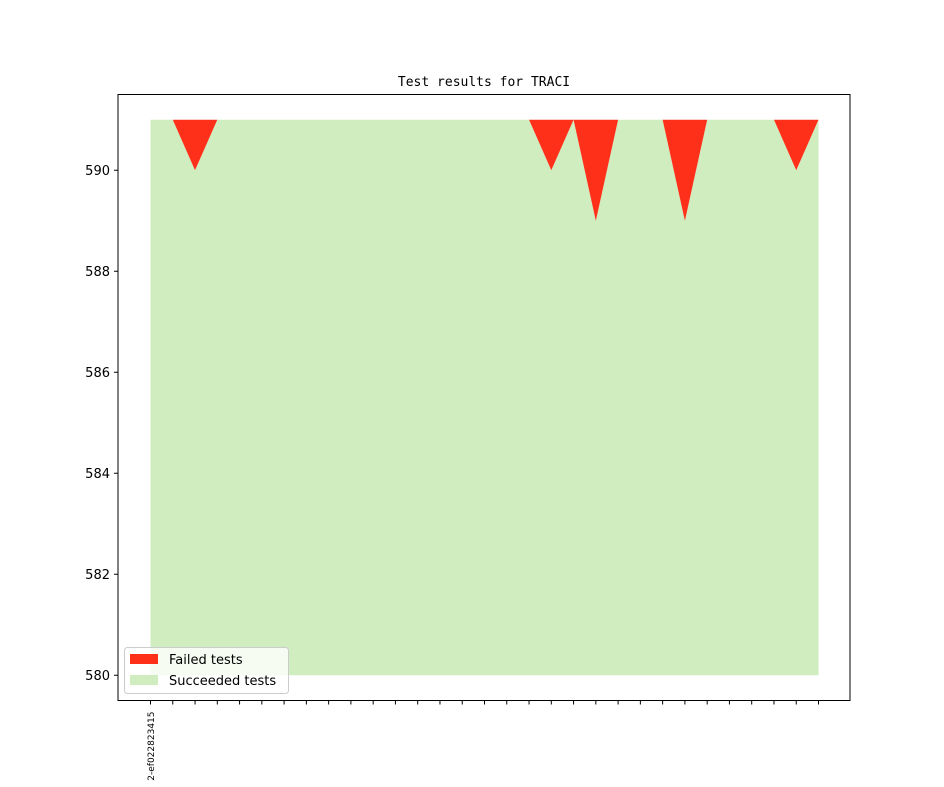 The image size is (944, 787). I want to click on y-tick-label-584: 584, so click(97, 474).